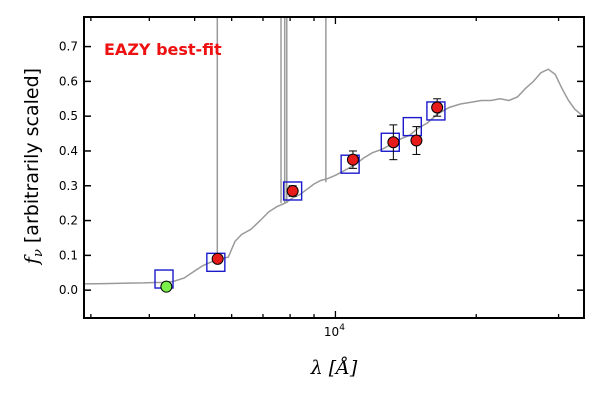 Image resolution: width=600 pixels, height=400 pixels. What do you see at coordinates (68, 151) in the screenshot?
I see `y-tick-label: 0.4` at bounding box center [68, 151].